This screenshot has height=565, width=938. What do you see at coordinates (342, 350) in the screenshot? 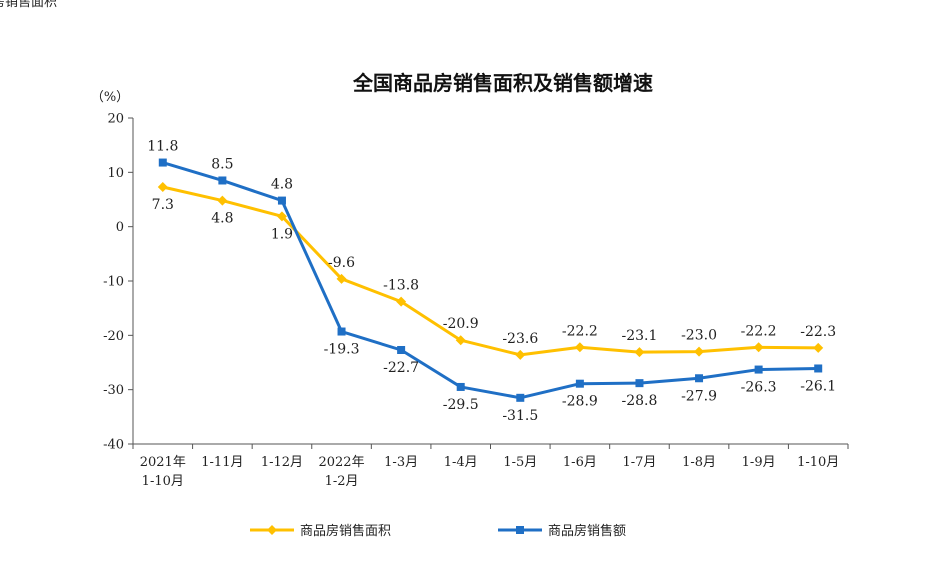
I see `data-label: -19.3` at bounding box center [342, 350].